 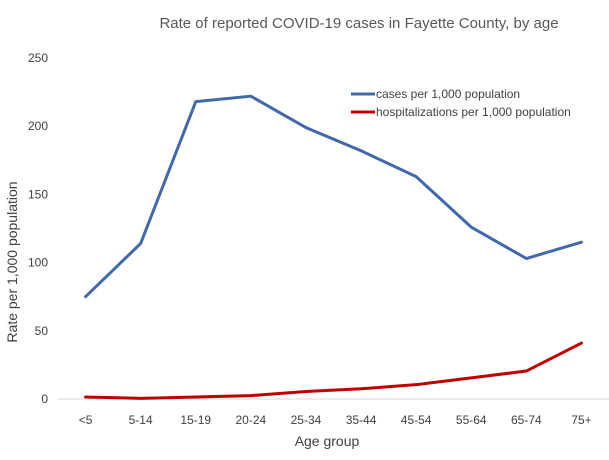 I want to click on x-tick-label: 65-74, so click(x=526, y=420).